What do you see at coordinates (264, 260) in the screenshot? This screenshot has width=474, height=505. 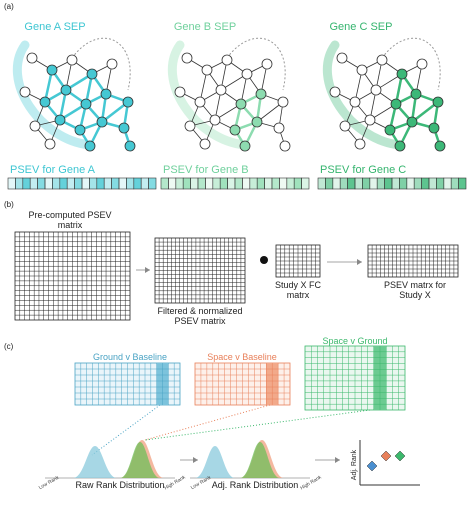 I see `operator-dot` at bounding box center [264, 260].